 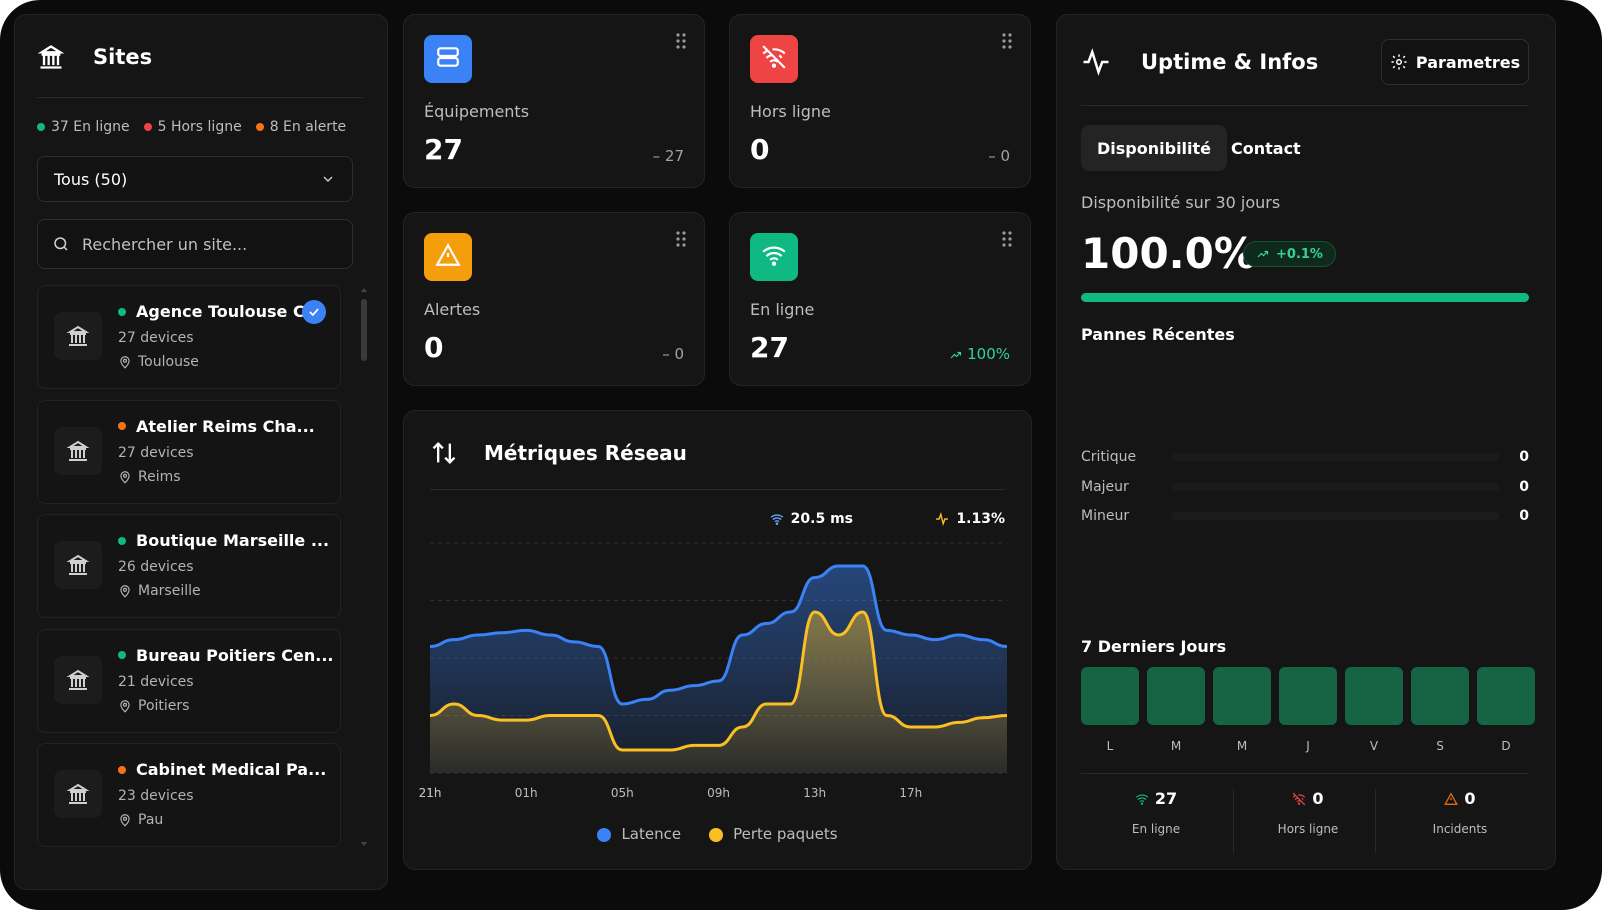 What do you see at coordinates (1455, 62) in the screenshot?
I see `settings-button: Parametres` at bounding box center [1455, 62].